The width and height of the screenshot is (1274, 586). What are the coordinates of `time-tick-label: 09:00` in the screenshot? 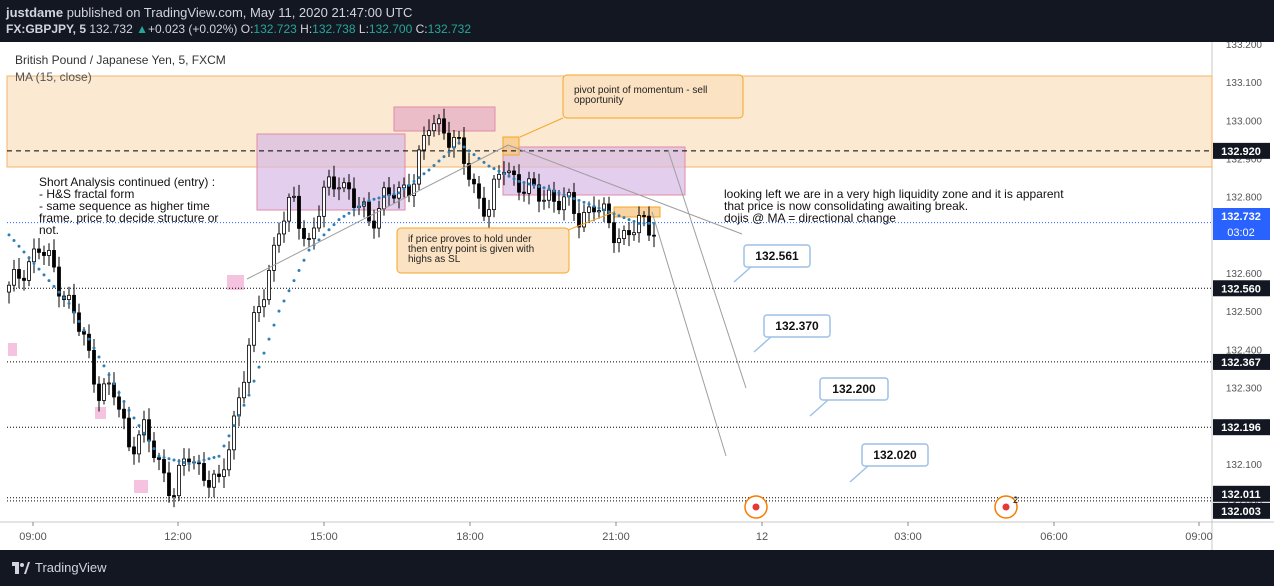 It's located at (1199, 537).